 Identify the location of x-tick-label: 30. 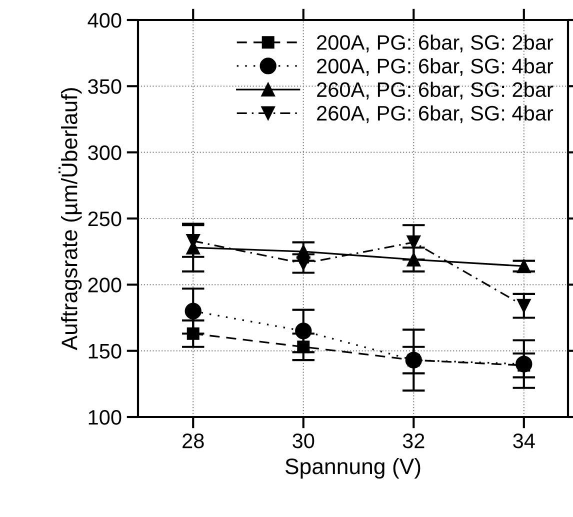
(303, 441).